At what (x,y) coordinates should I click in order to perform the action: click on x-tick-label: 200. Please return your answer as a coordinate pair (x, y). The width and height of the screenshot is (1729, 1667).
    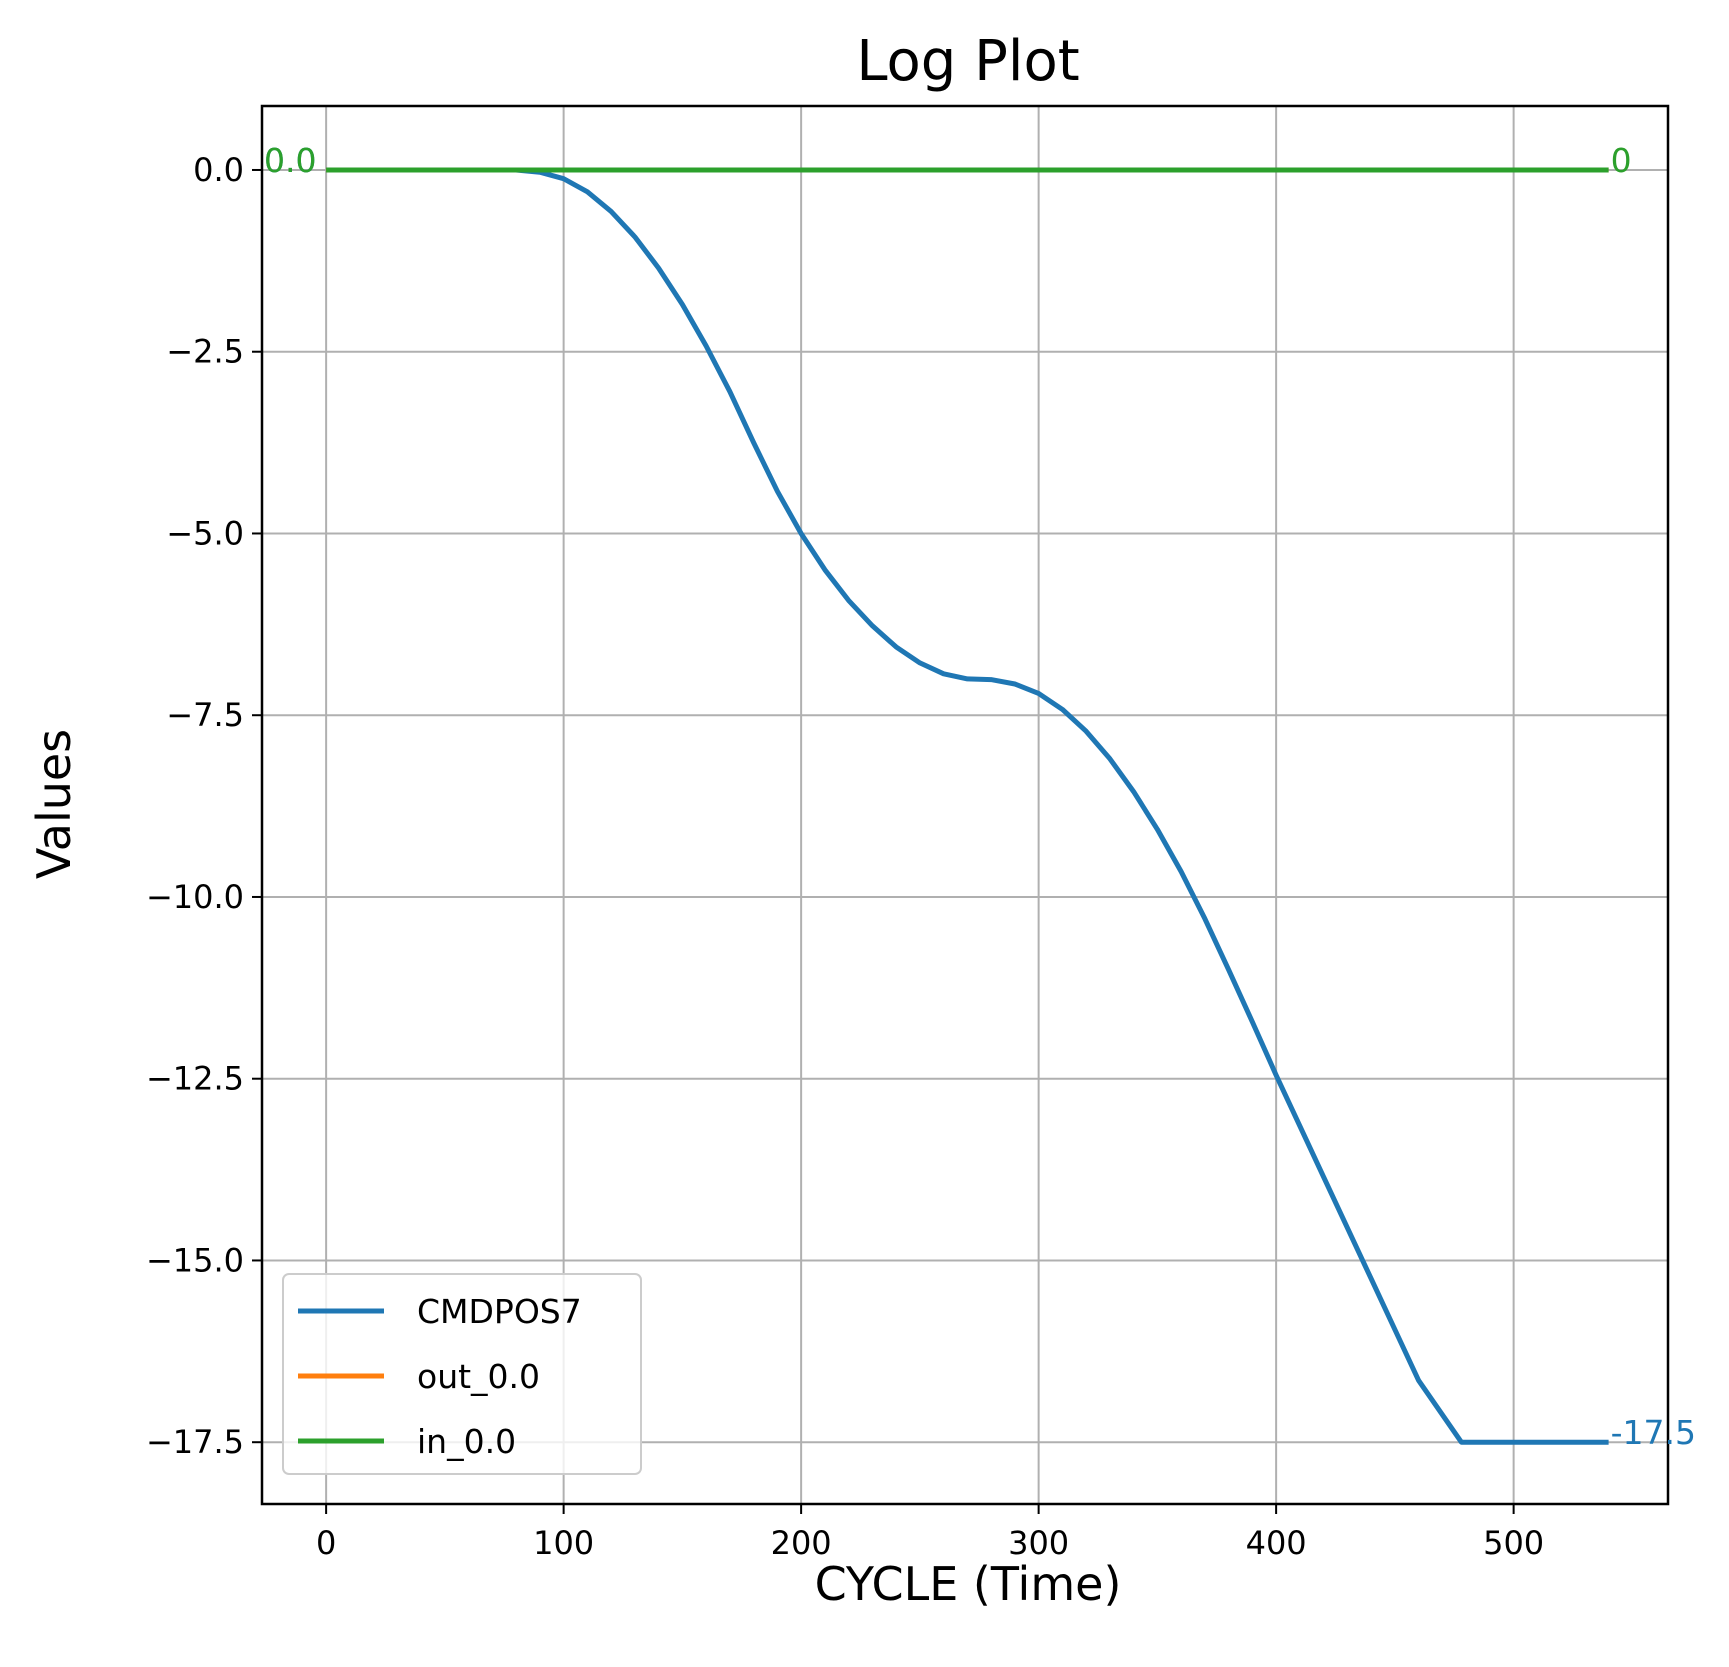
    Looking at the image, I should click on (801, 1543).